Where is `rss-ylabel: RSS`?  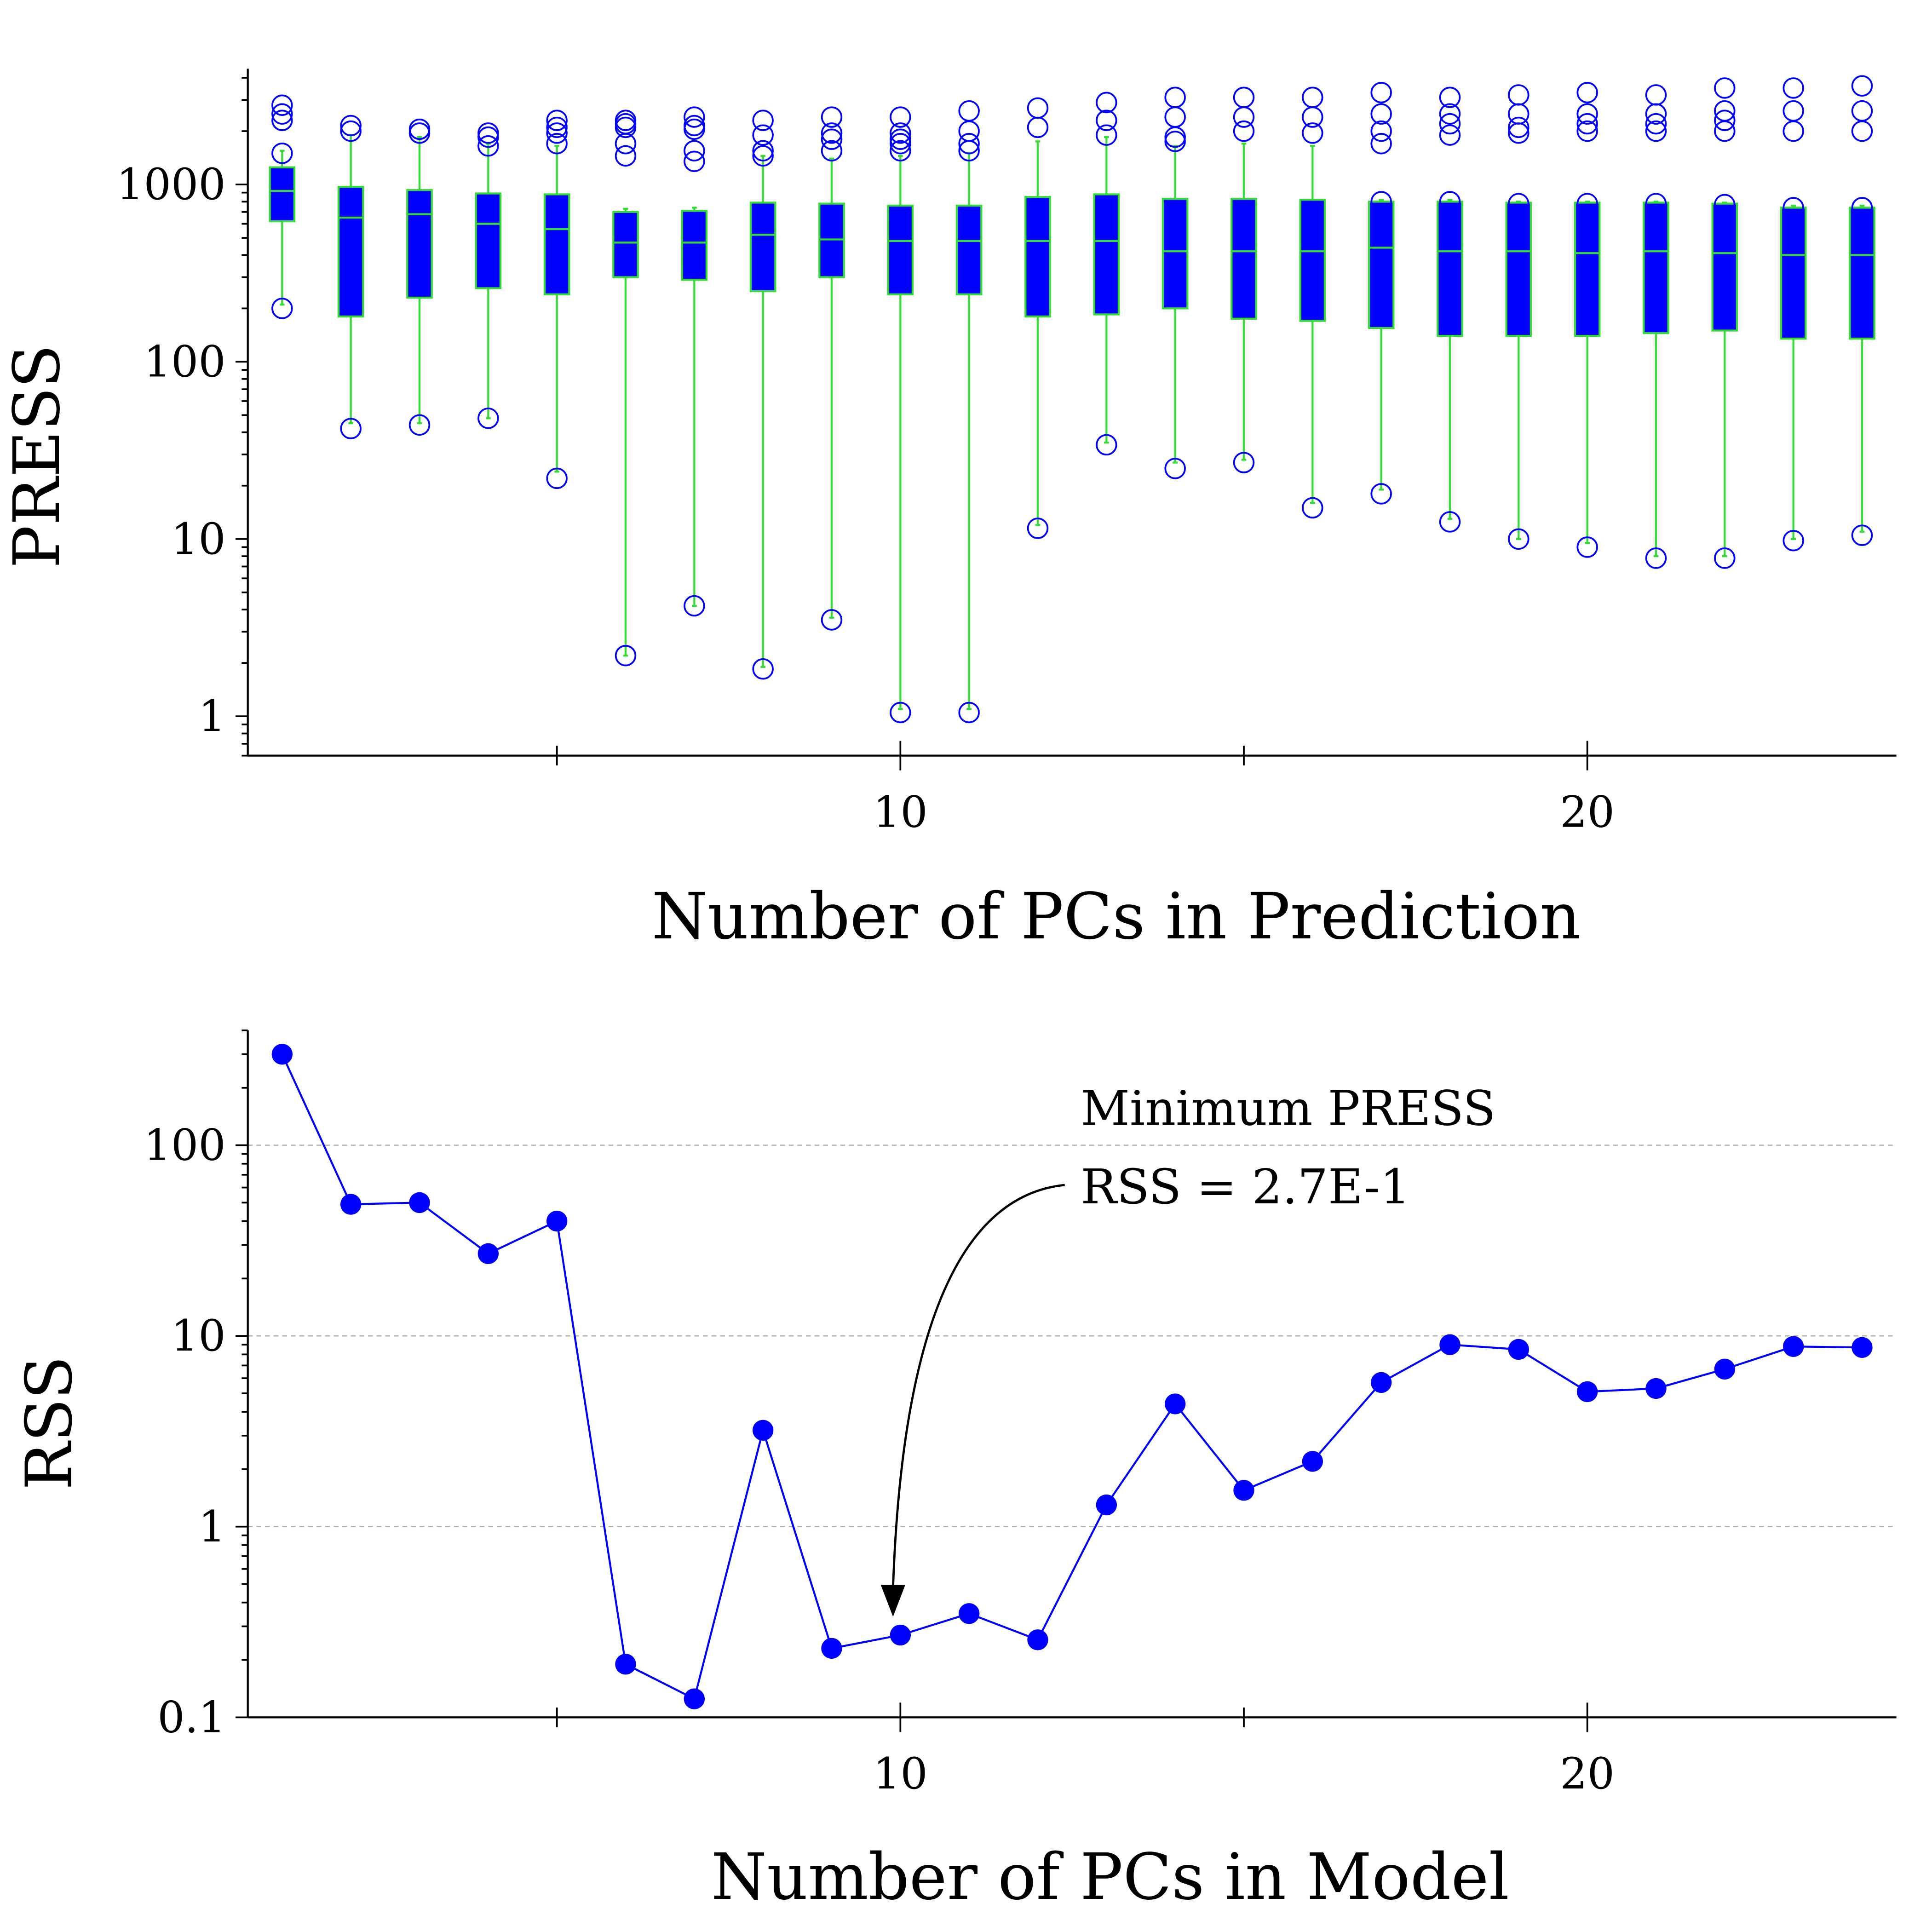 rss-ylabel: RSS is located at coordinates (49, 1423).